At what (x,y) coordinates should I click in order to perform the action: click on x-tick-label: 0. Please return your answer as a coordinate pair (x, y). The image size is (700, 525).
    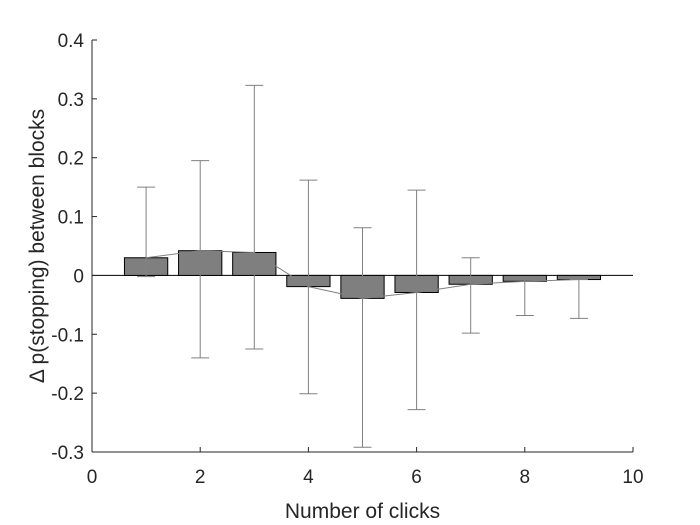
    Looking at the image, I should click on (92, 477).